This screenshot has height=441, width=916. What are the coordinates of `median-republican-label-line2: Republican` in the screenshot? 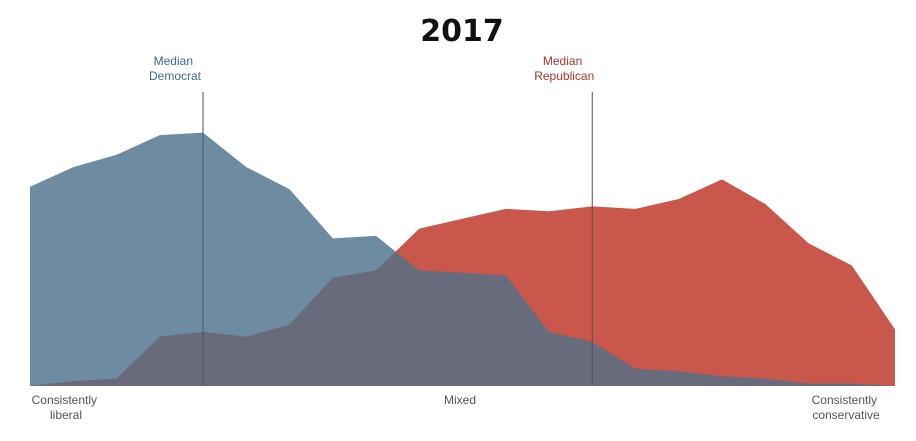 It's located at (564, 76).